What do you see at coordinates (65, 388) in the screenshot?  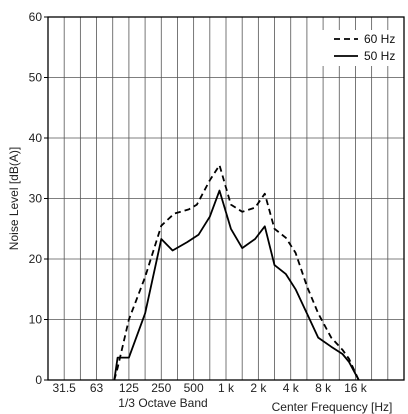 I see `x-tick-label: 31.5` at bounding box center [65, 388].